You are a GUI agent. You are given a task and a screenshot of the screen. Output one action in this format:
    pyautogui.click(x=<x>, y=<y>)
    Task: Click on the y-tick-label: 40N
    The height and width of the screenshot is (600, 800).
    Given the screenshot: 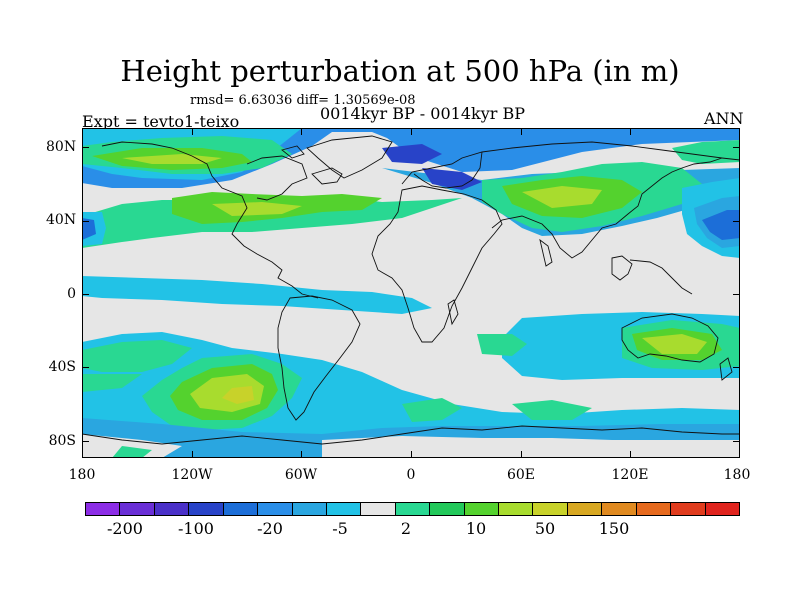 What is the action you would take?
    pyautogui.click(x=61, y=220)
    